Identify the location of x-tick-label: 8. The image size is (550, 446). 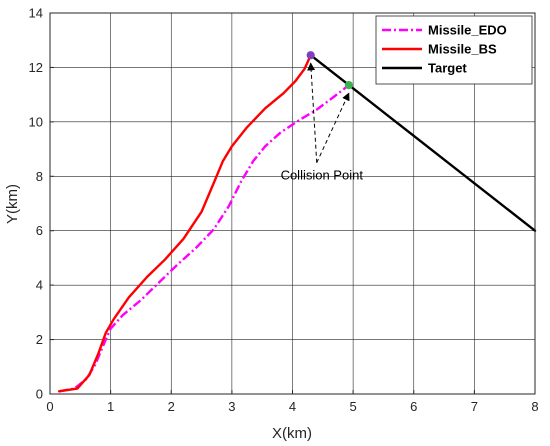
(534, 406).